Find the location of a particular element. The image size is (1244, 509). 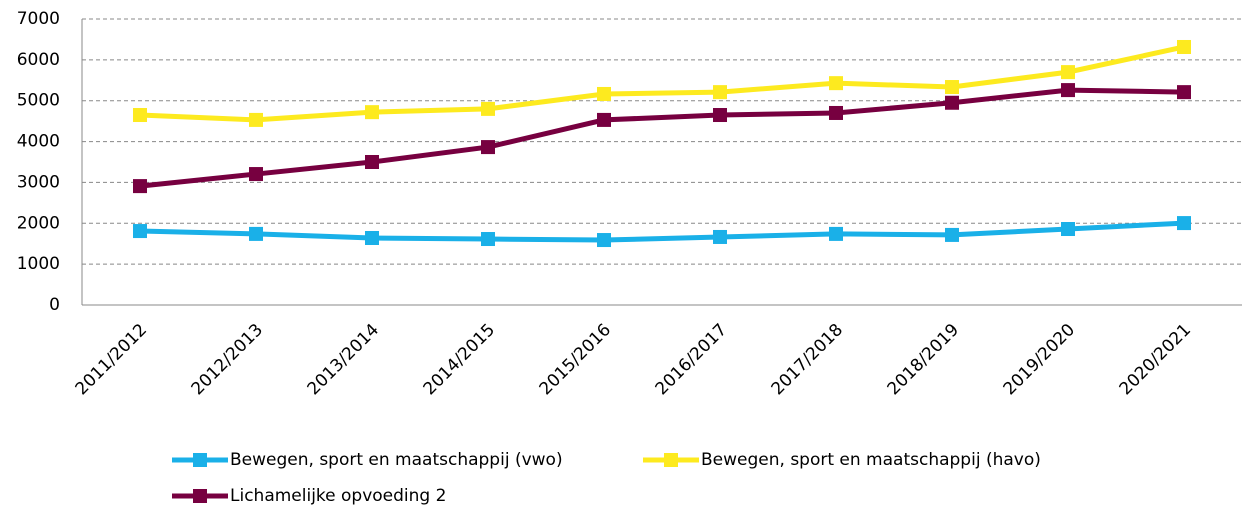

legend-label: Lichamelijke opvoeding 2 is located at coordinates (338, 496).